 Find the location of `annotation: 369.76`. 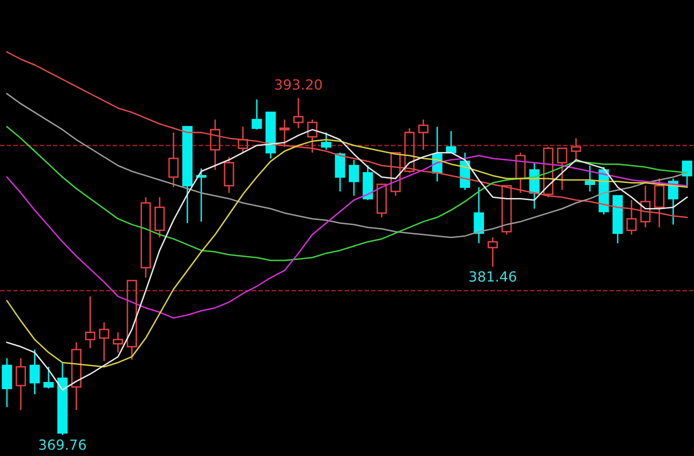

annotation: 369.76 is located at coordinates (62, 444).